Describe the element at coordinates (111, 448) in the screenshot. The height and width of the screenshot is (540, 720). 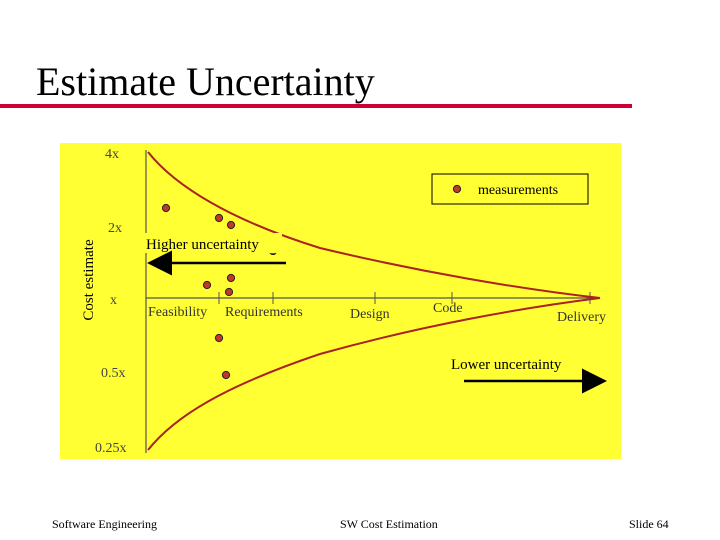
I see `y-tick-0-25x: 0.25x` at that location.